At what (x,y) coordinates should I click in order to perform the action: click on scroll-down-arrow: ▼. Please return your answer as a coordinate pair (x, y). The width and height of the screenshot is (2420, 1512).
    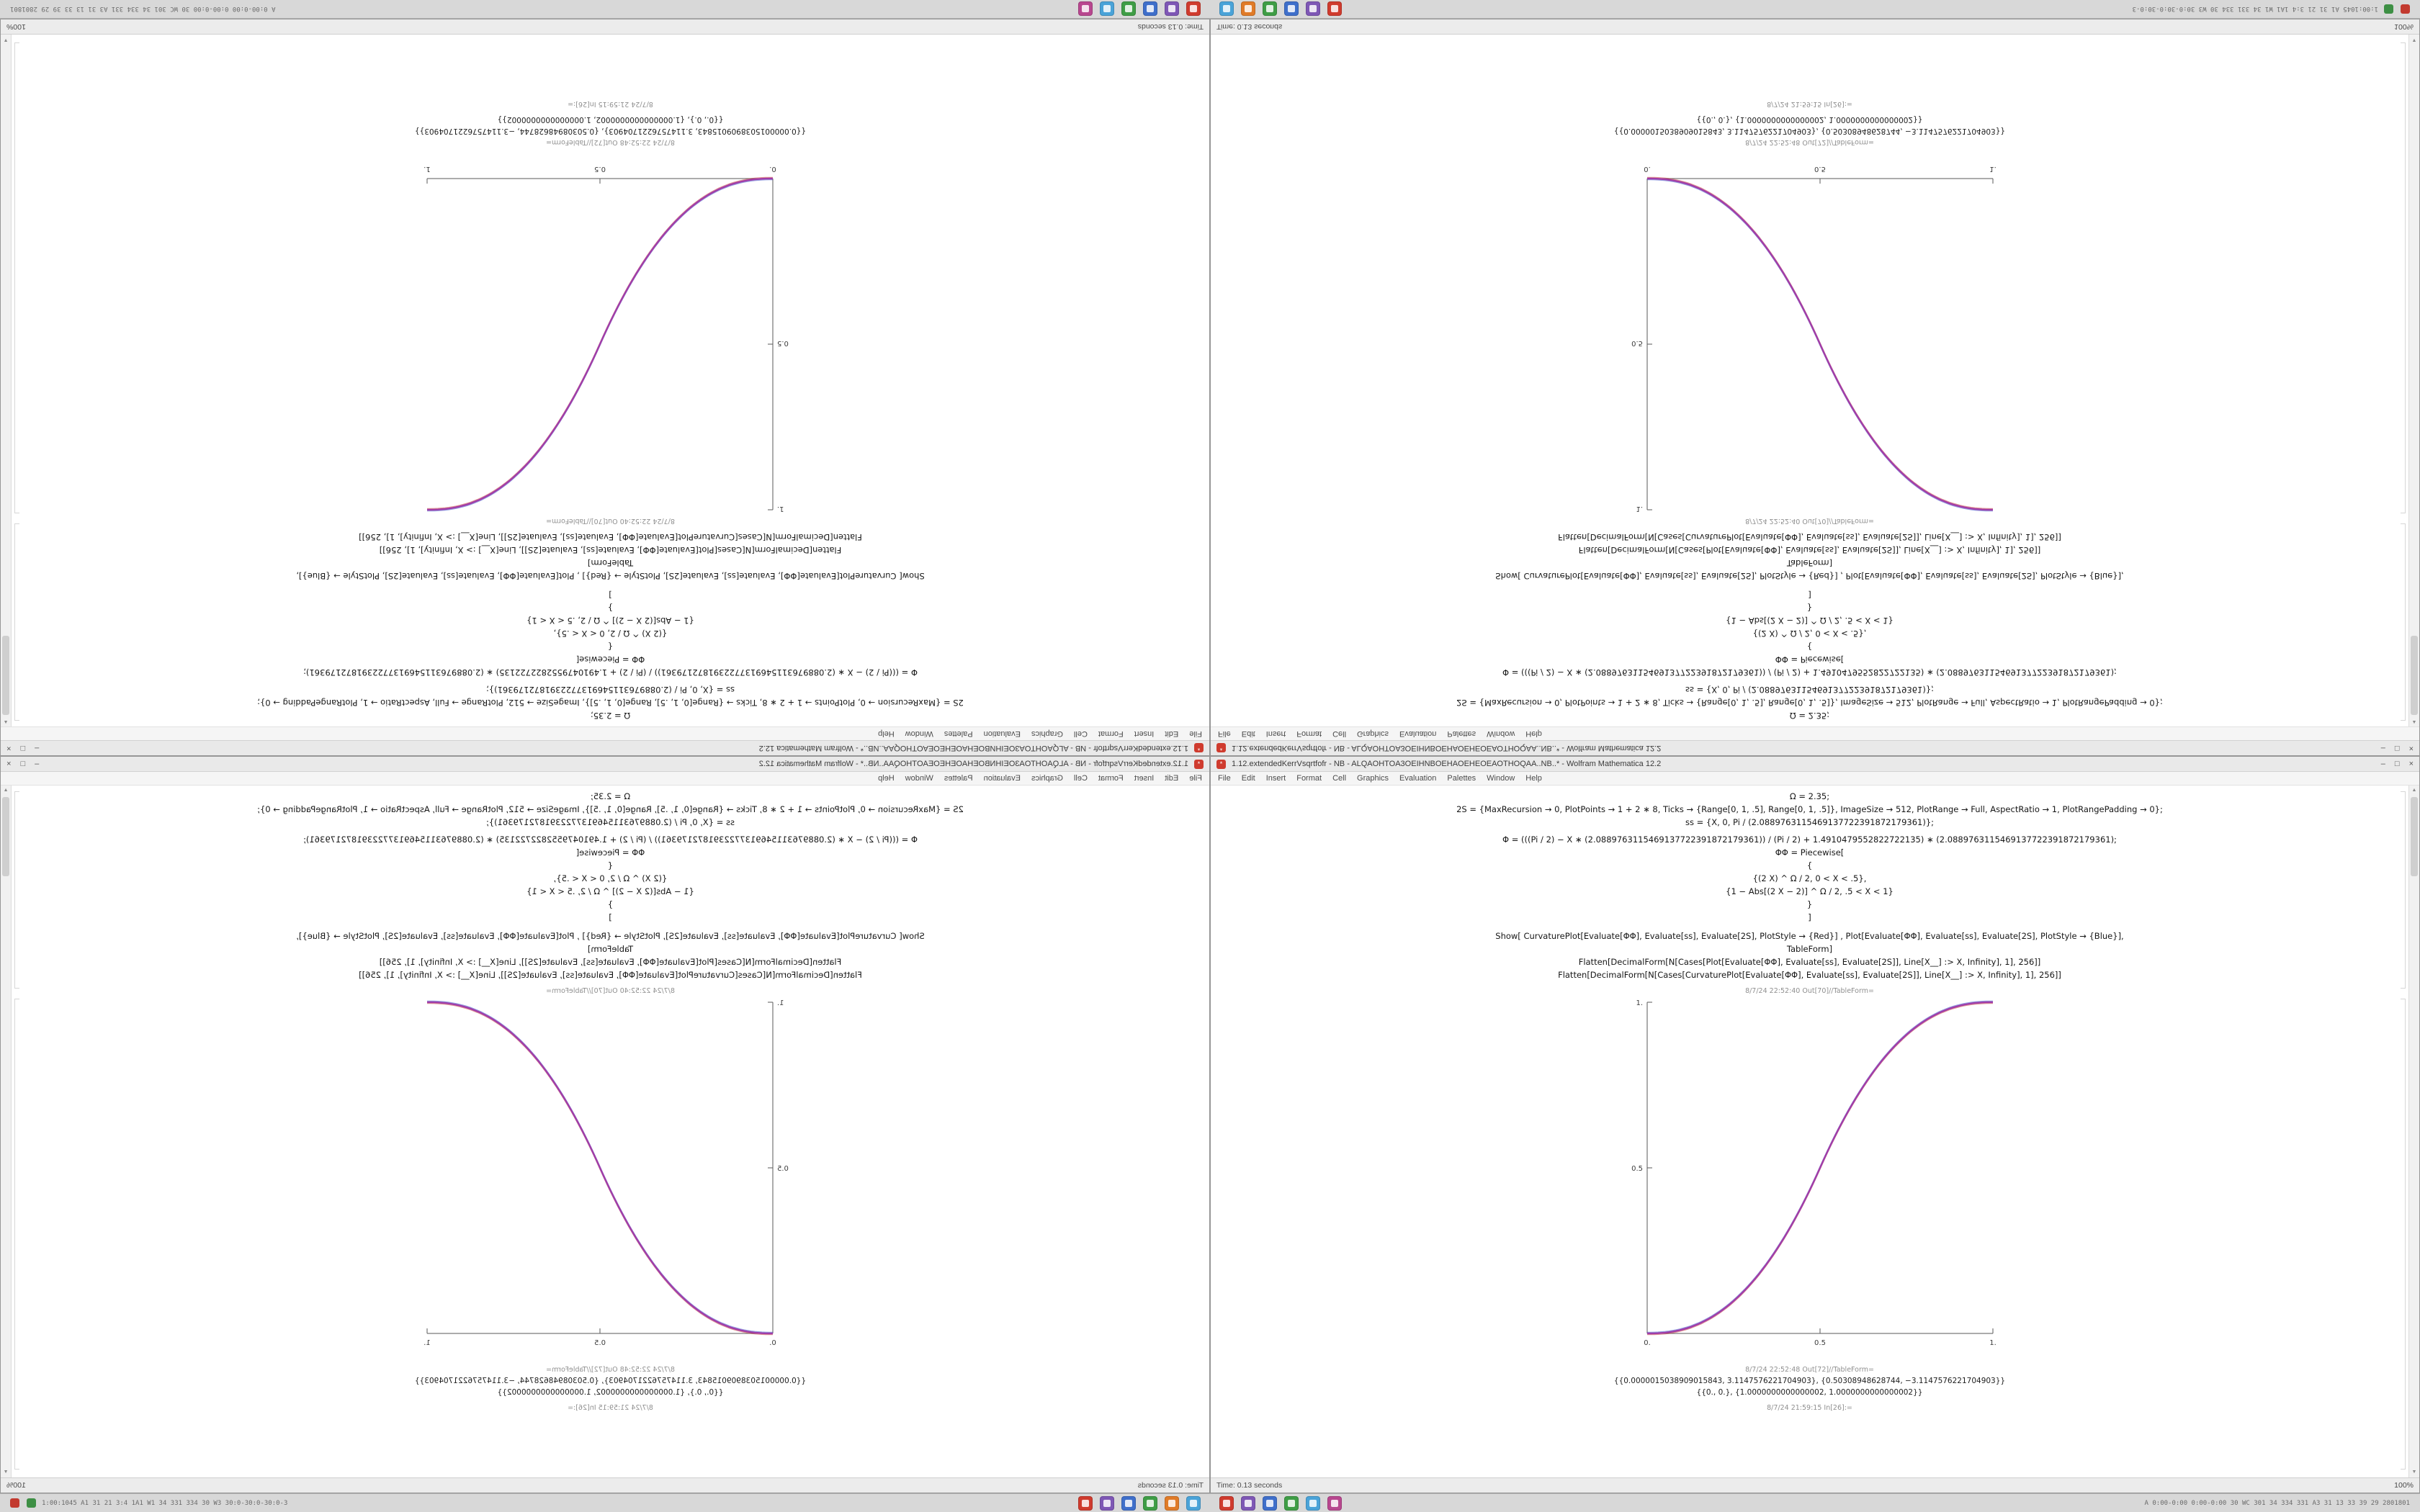
    Looking at the image, I should click on (2414, 39).